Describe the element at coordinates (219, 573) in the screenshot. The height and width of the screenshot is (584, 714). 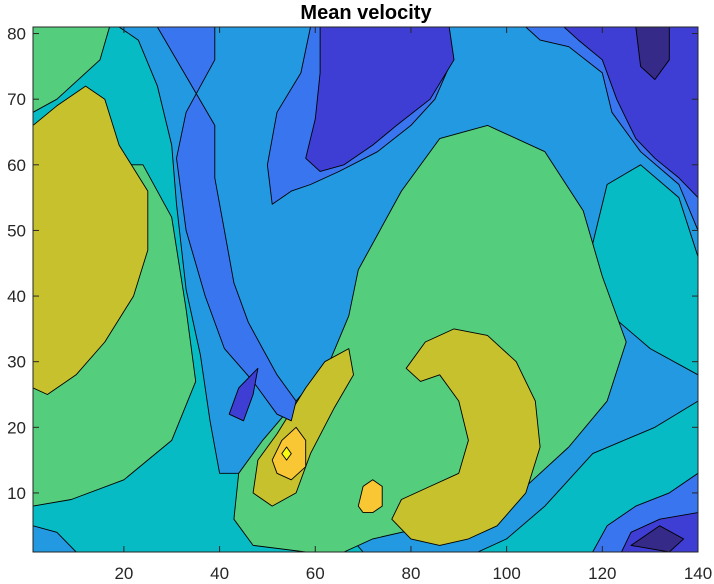
I see `x-tick-label: 40` at that location.